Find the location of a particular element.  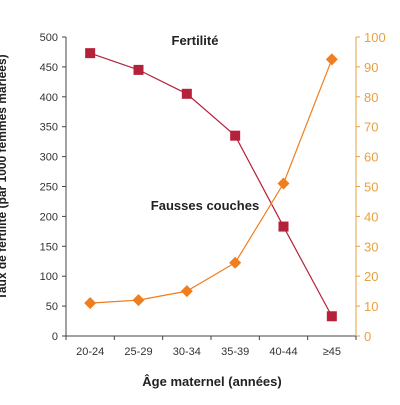

series-label-fausses-couches: Fausses couches is located at coordinates (205, 205).